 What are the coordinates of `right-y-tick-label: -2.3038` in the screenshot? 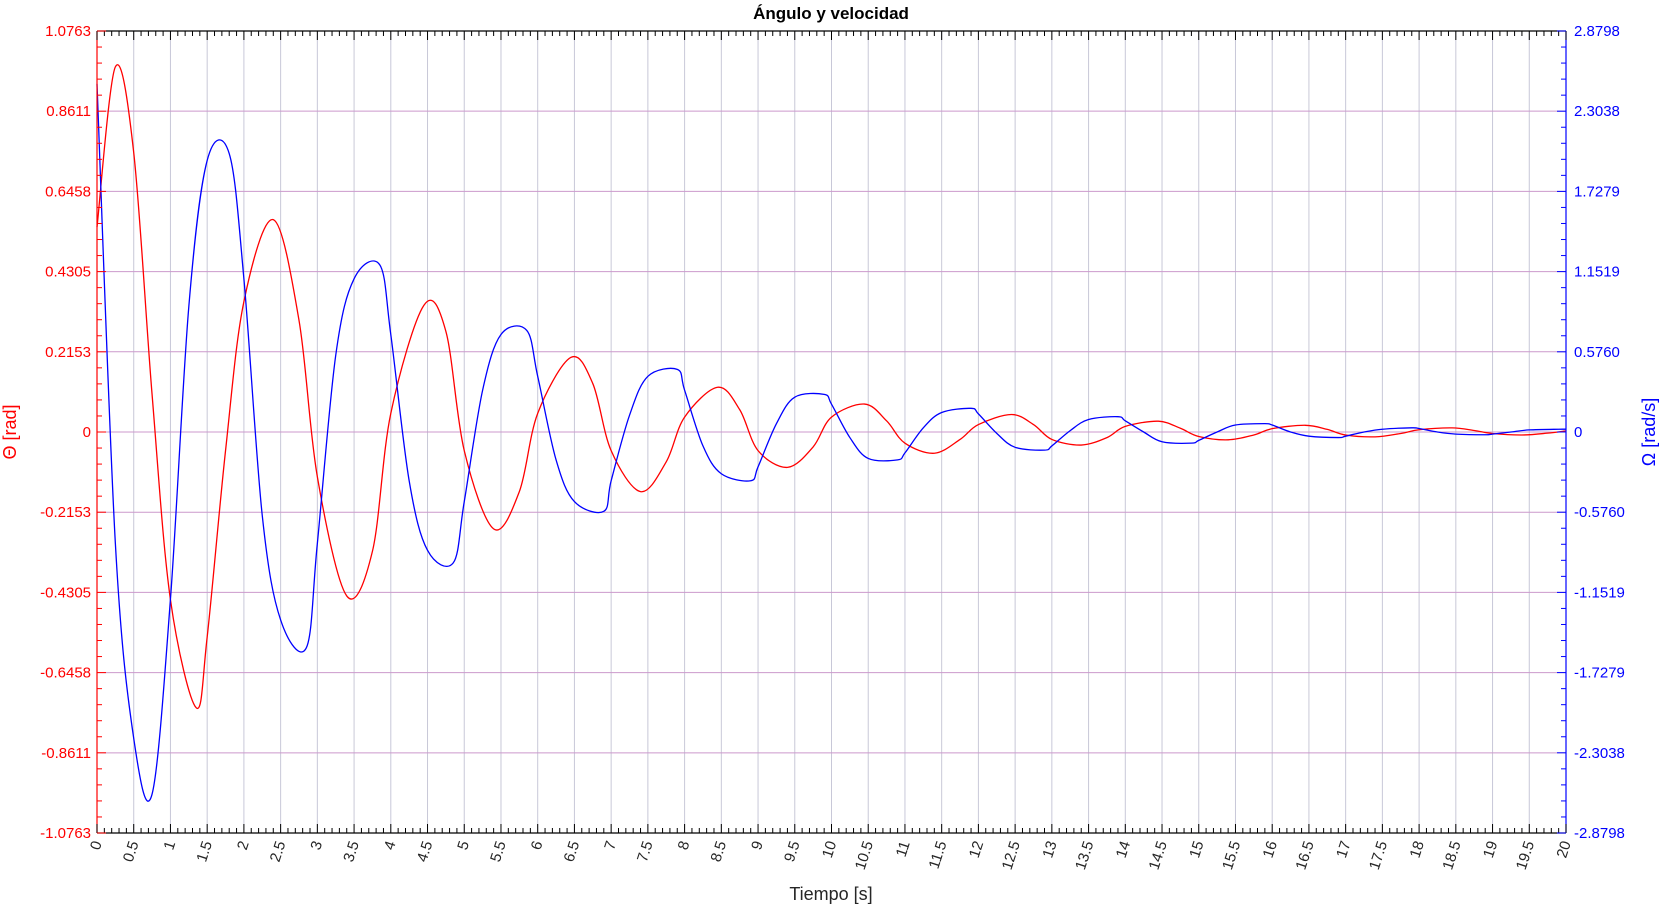 It's located at (1599, 753).